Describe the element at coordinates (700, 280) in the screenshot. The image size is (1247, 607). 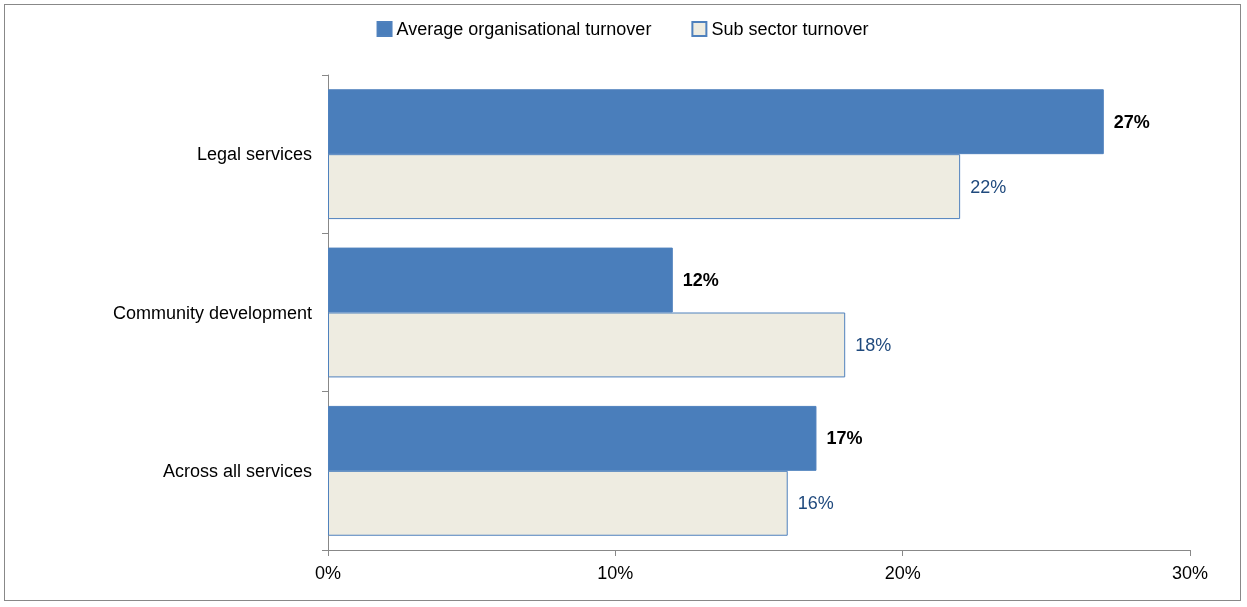
I see `data-label: 12%` at that location.